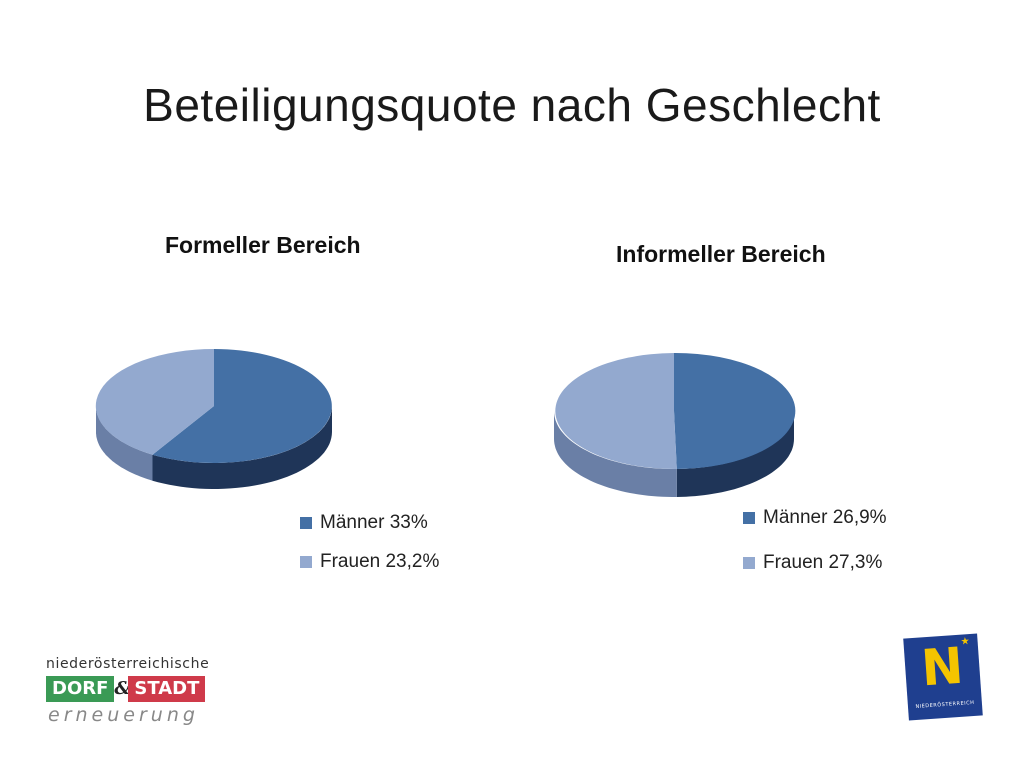 This screenshot has width=1024, height=768. I want to click on chart-title-informeller: Informeller Bereich, so click(721, 254).